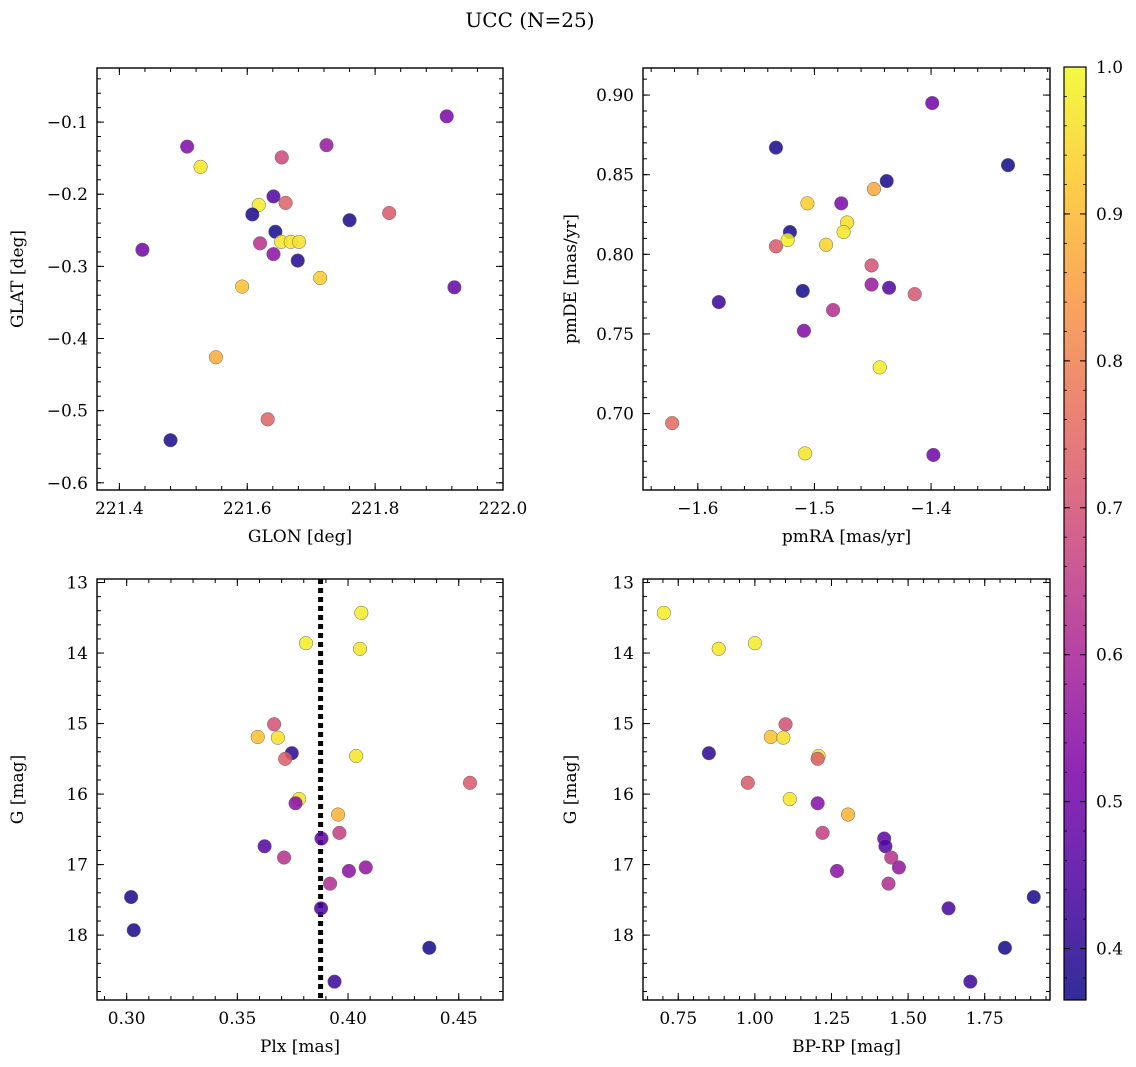  What do you see at coordinates (908, 1019) in the screenshot?
I see `x-tick-label: 1.50` at bounding box center [908, 1019].